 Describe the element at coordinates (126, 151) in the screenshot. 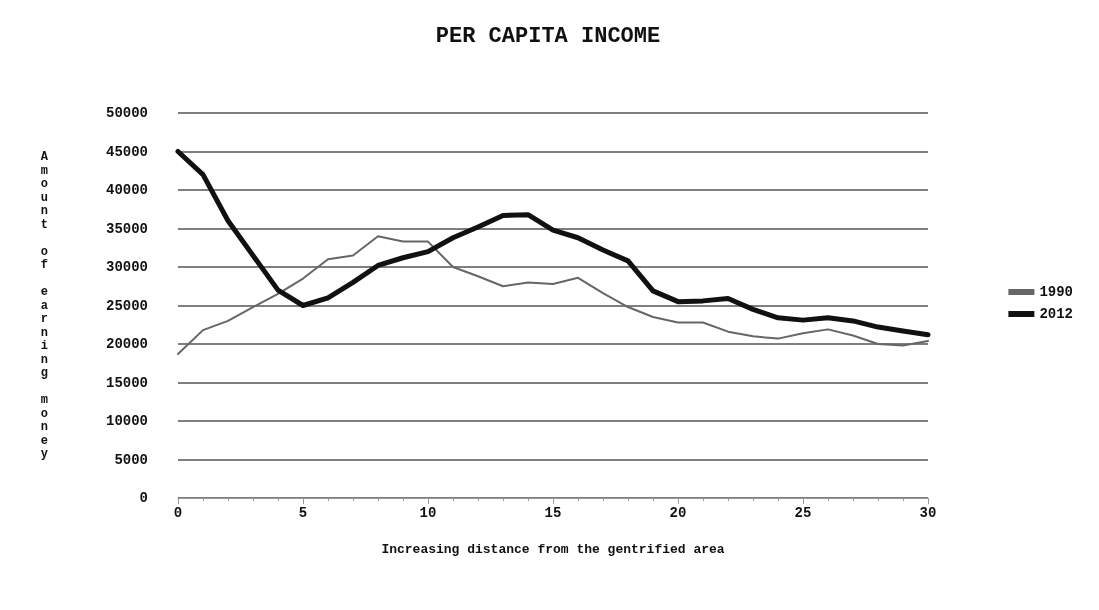

I see `y-tick-label: 45000` at that location.